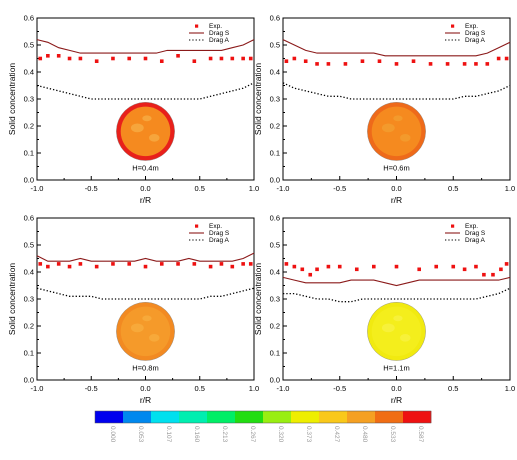  I want to click on colorbar-label: 0.107, so click(168, 434).